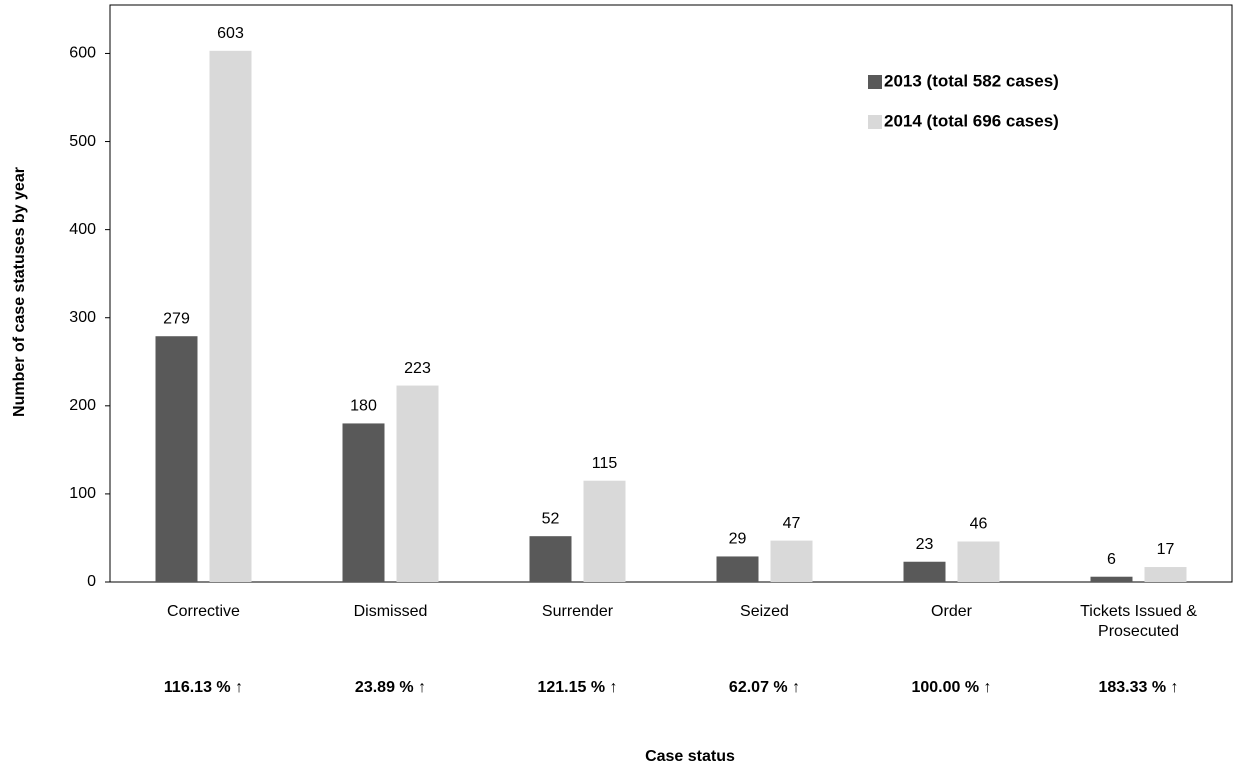  I want to click on value-label: 17, so click(1166, 549).